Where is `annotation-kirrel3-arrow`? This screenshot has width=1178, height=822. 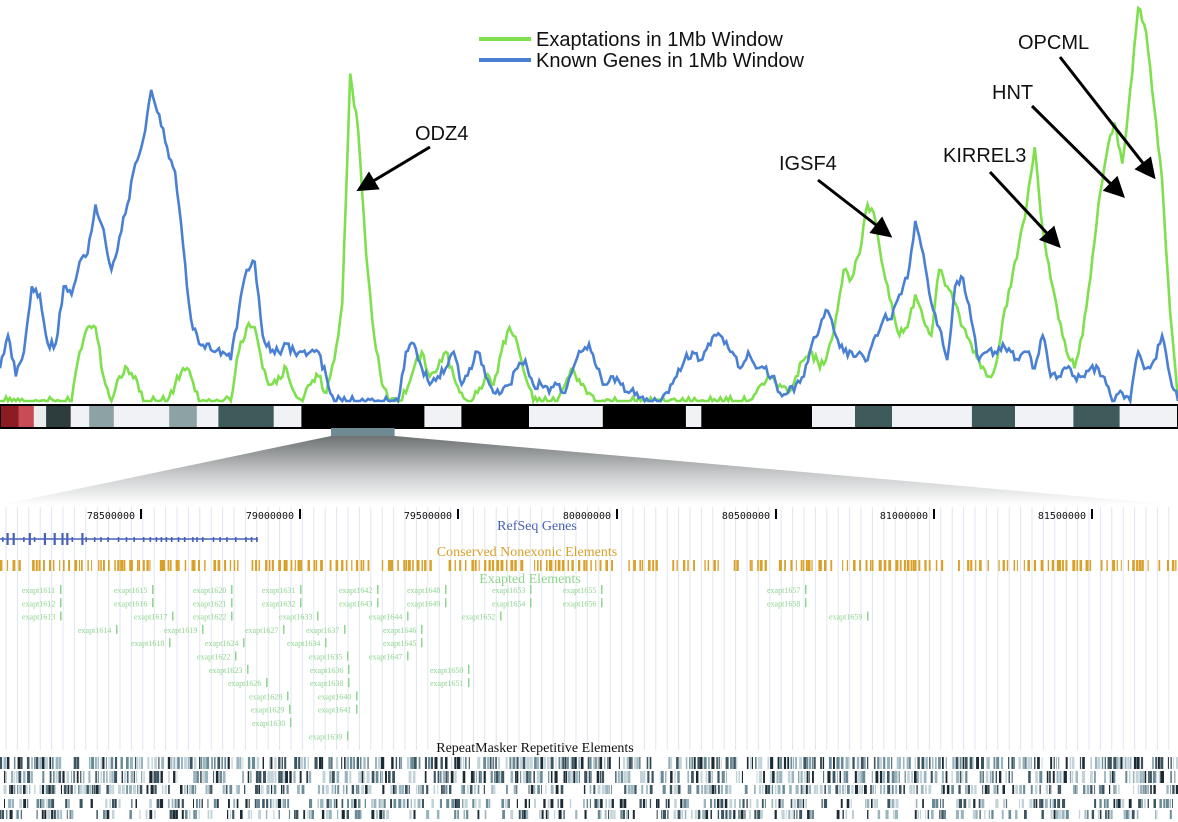
annotation-kirrel3-arrow is located at coordinates (1024, 209).